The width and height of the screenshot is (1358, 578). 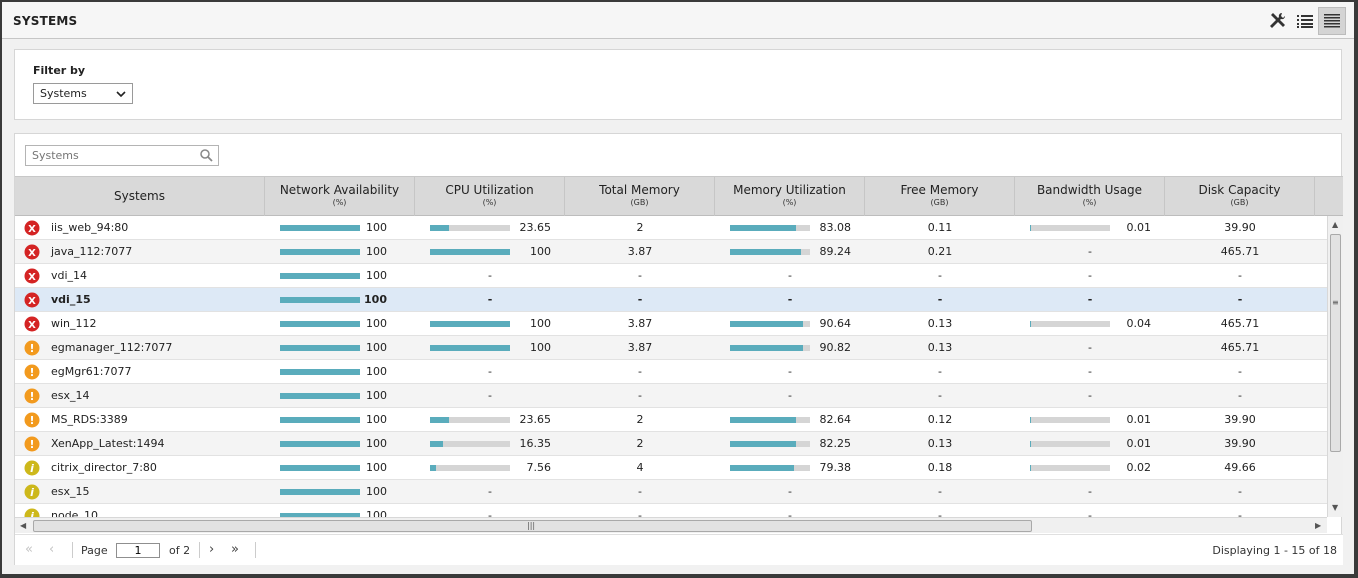 What do you see at coordinates (70, 395) in the screenshot?
I see `system-name: esx_14` at bounding box center [70, 395].